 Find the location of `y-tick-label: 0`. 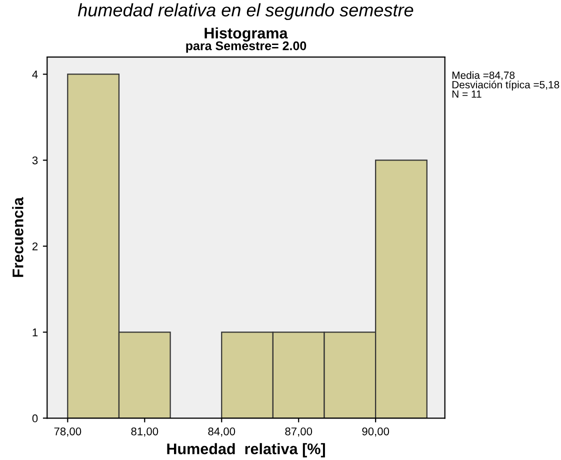

y-tick-label: 0 is located at coordinates (35, 418).